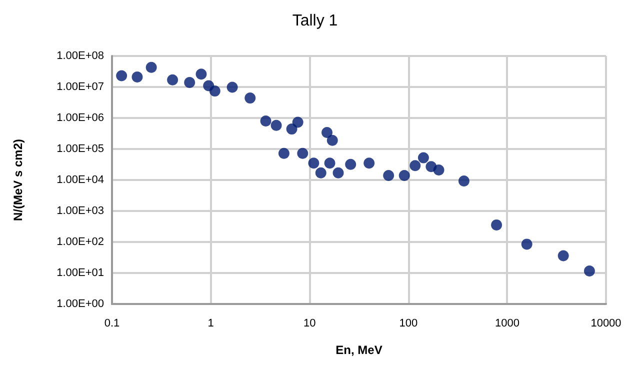  What do you see at coordinates (80, 304) in the screenshot?
I see `y-tick-label: 1.00E+00` at bounding box center [80, 304].